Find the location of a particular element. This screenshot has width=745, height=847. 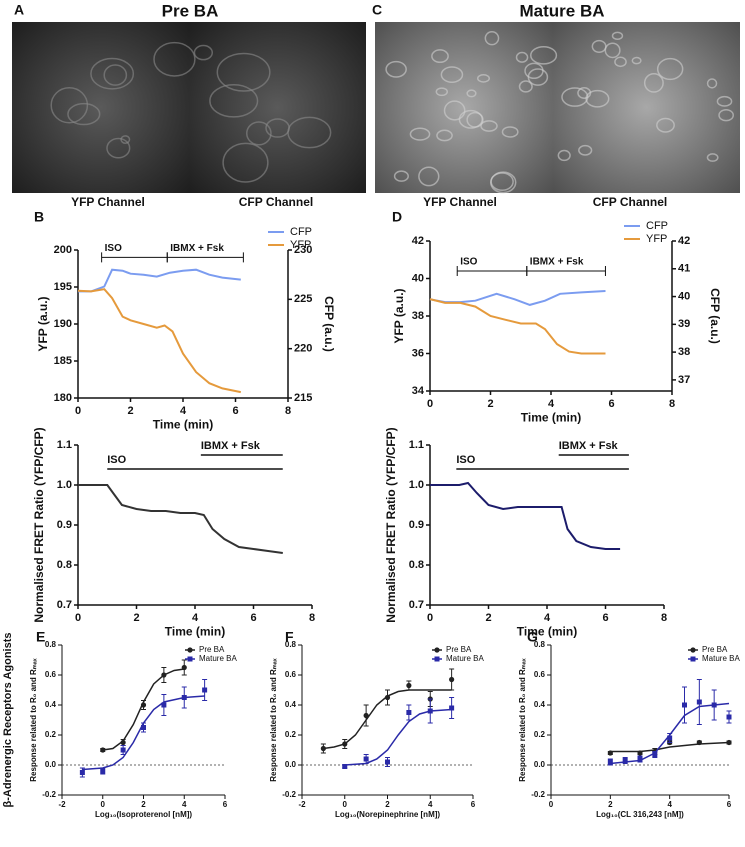

y-axis-title: Response related to R₀ and Rₘₐₓ is located at coordinates (33, 720).